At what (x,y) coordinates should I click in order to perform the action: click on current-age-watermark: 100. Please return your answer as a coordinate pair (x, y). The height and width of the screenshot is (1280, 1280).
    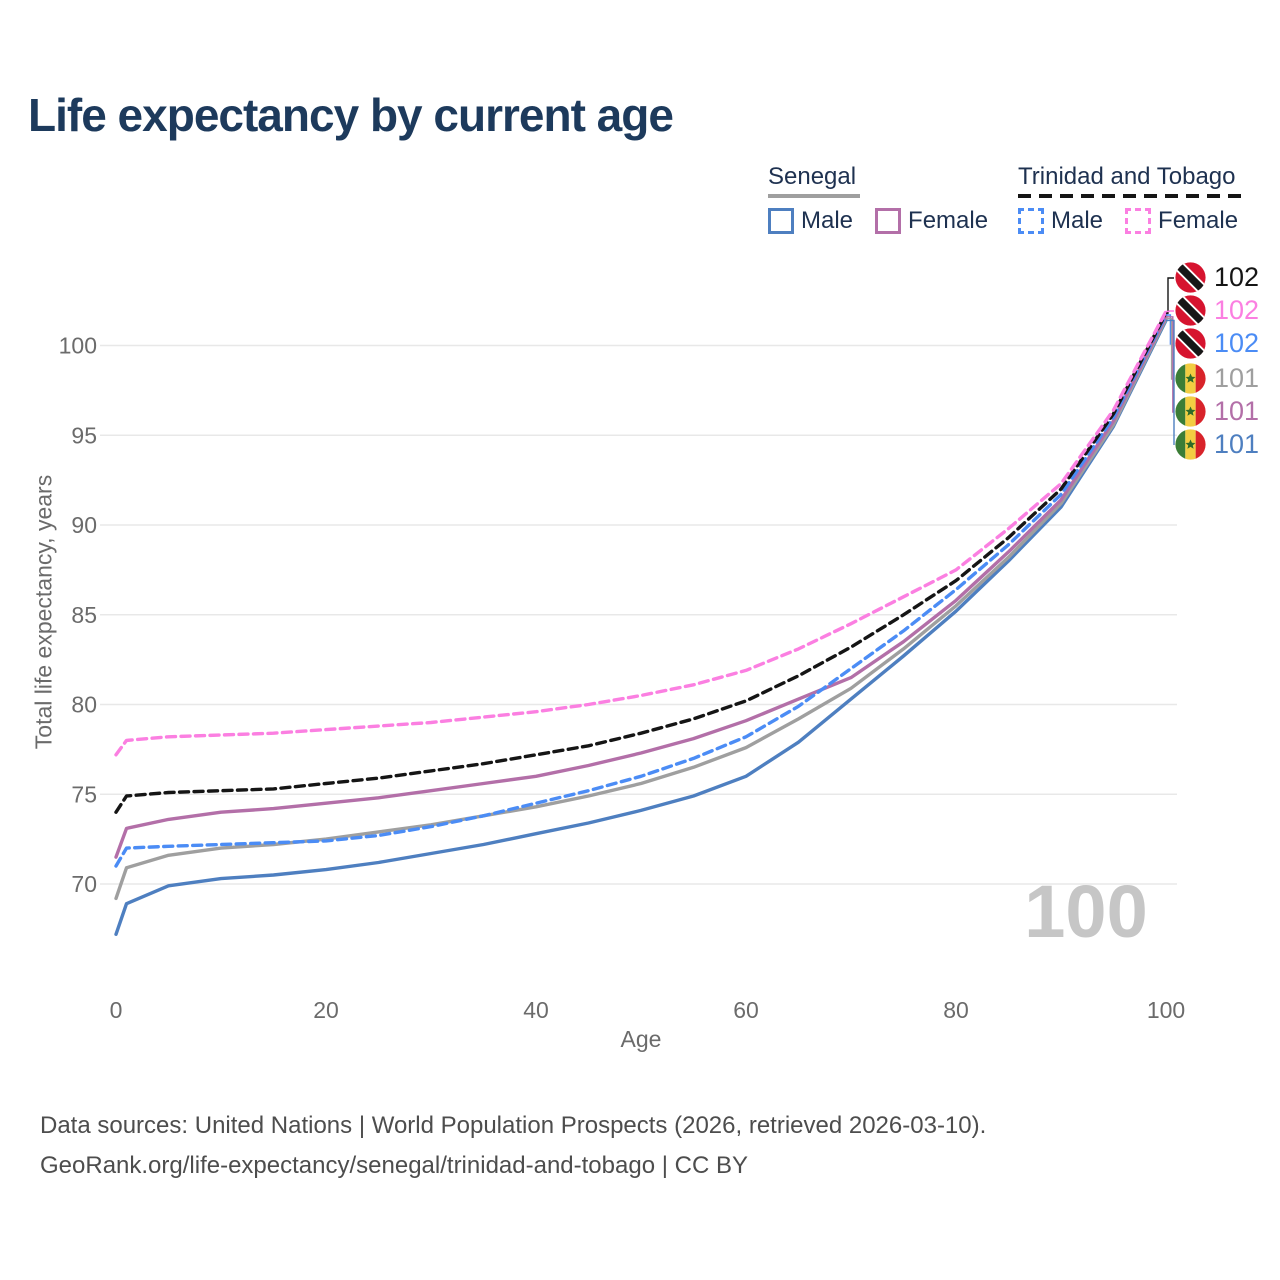
    Looking at the image, I should click on (1086, 911).